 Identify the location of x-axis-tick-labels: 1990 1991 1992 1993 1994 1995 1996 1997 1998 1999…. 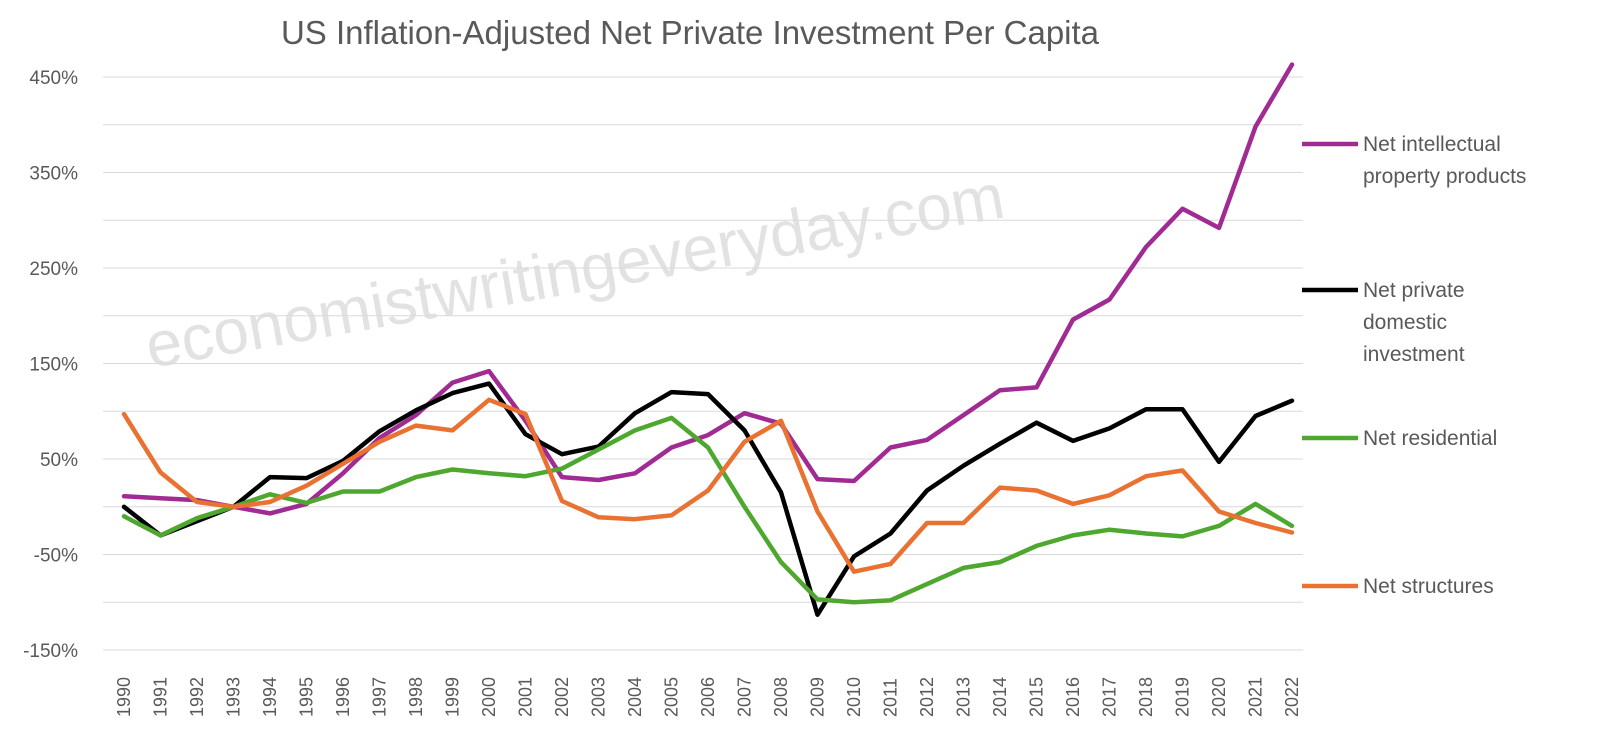
(708, 697).